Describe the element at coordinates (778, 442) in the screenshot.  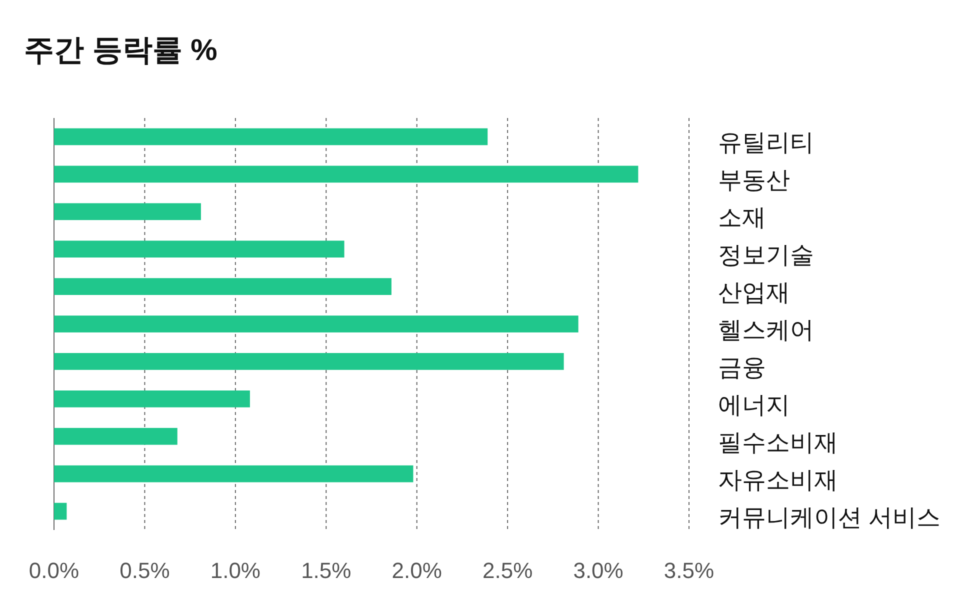
I see `y-tick-label: 필수소비재` at that location.